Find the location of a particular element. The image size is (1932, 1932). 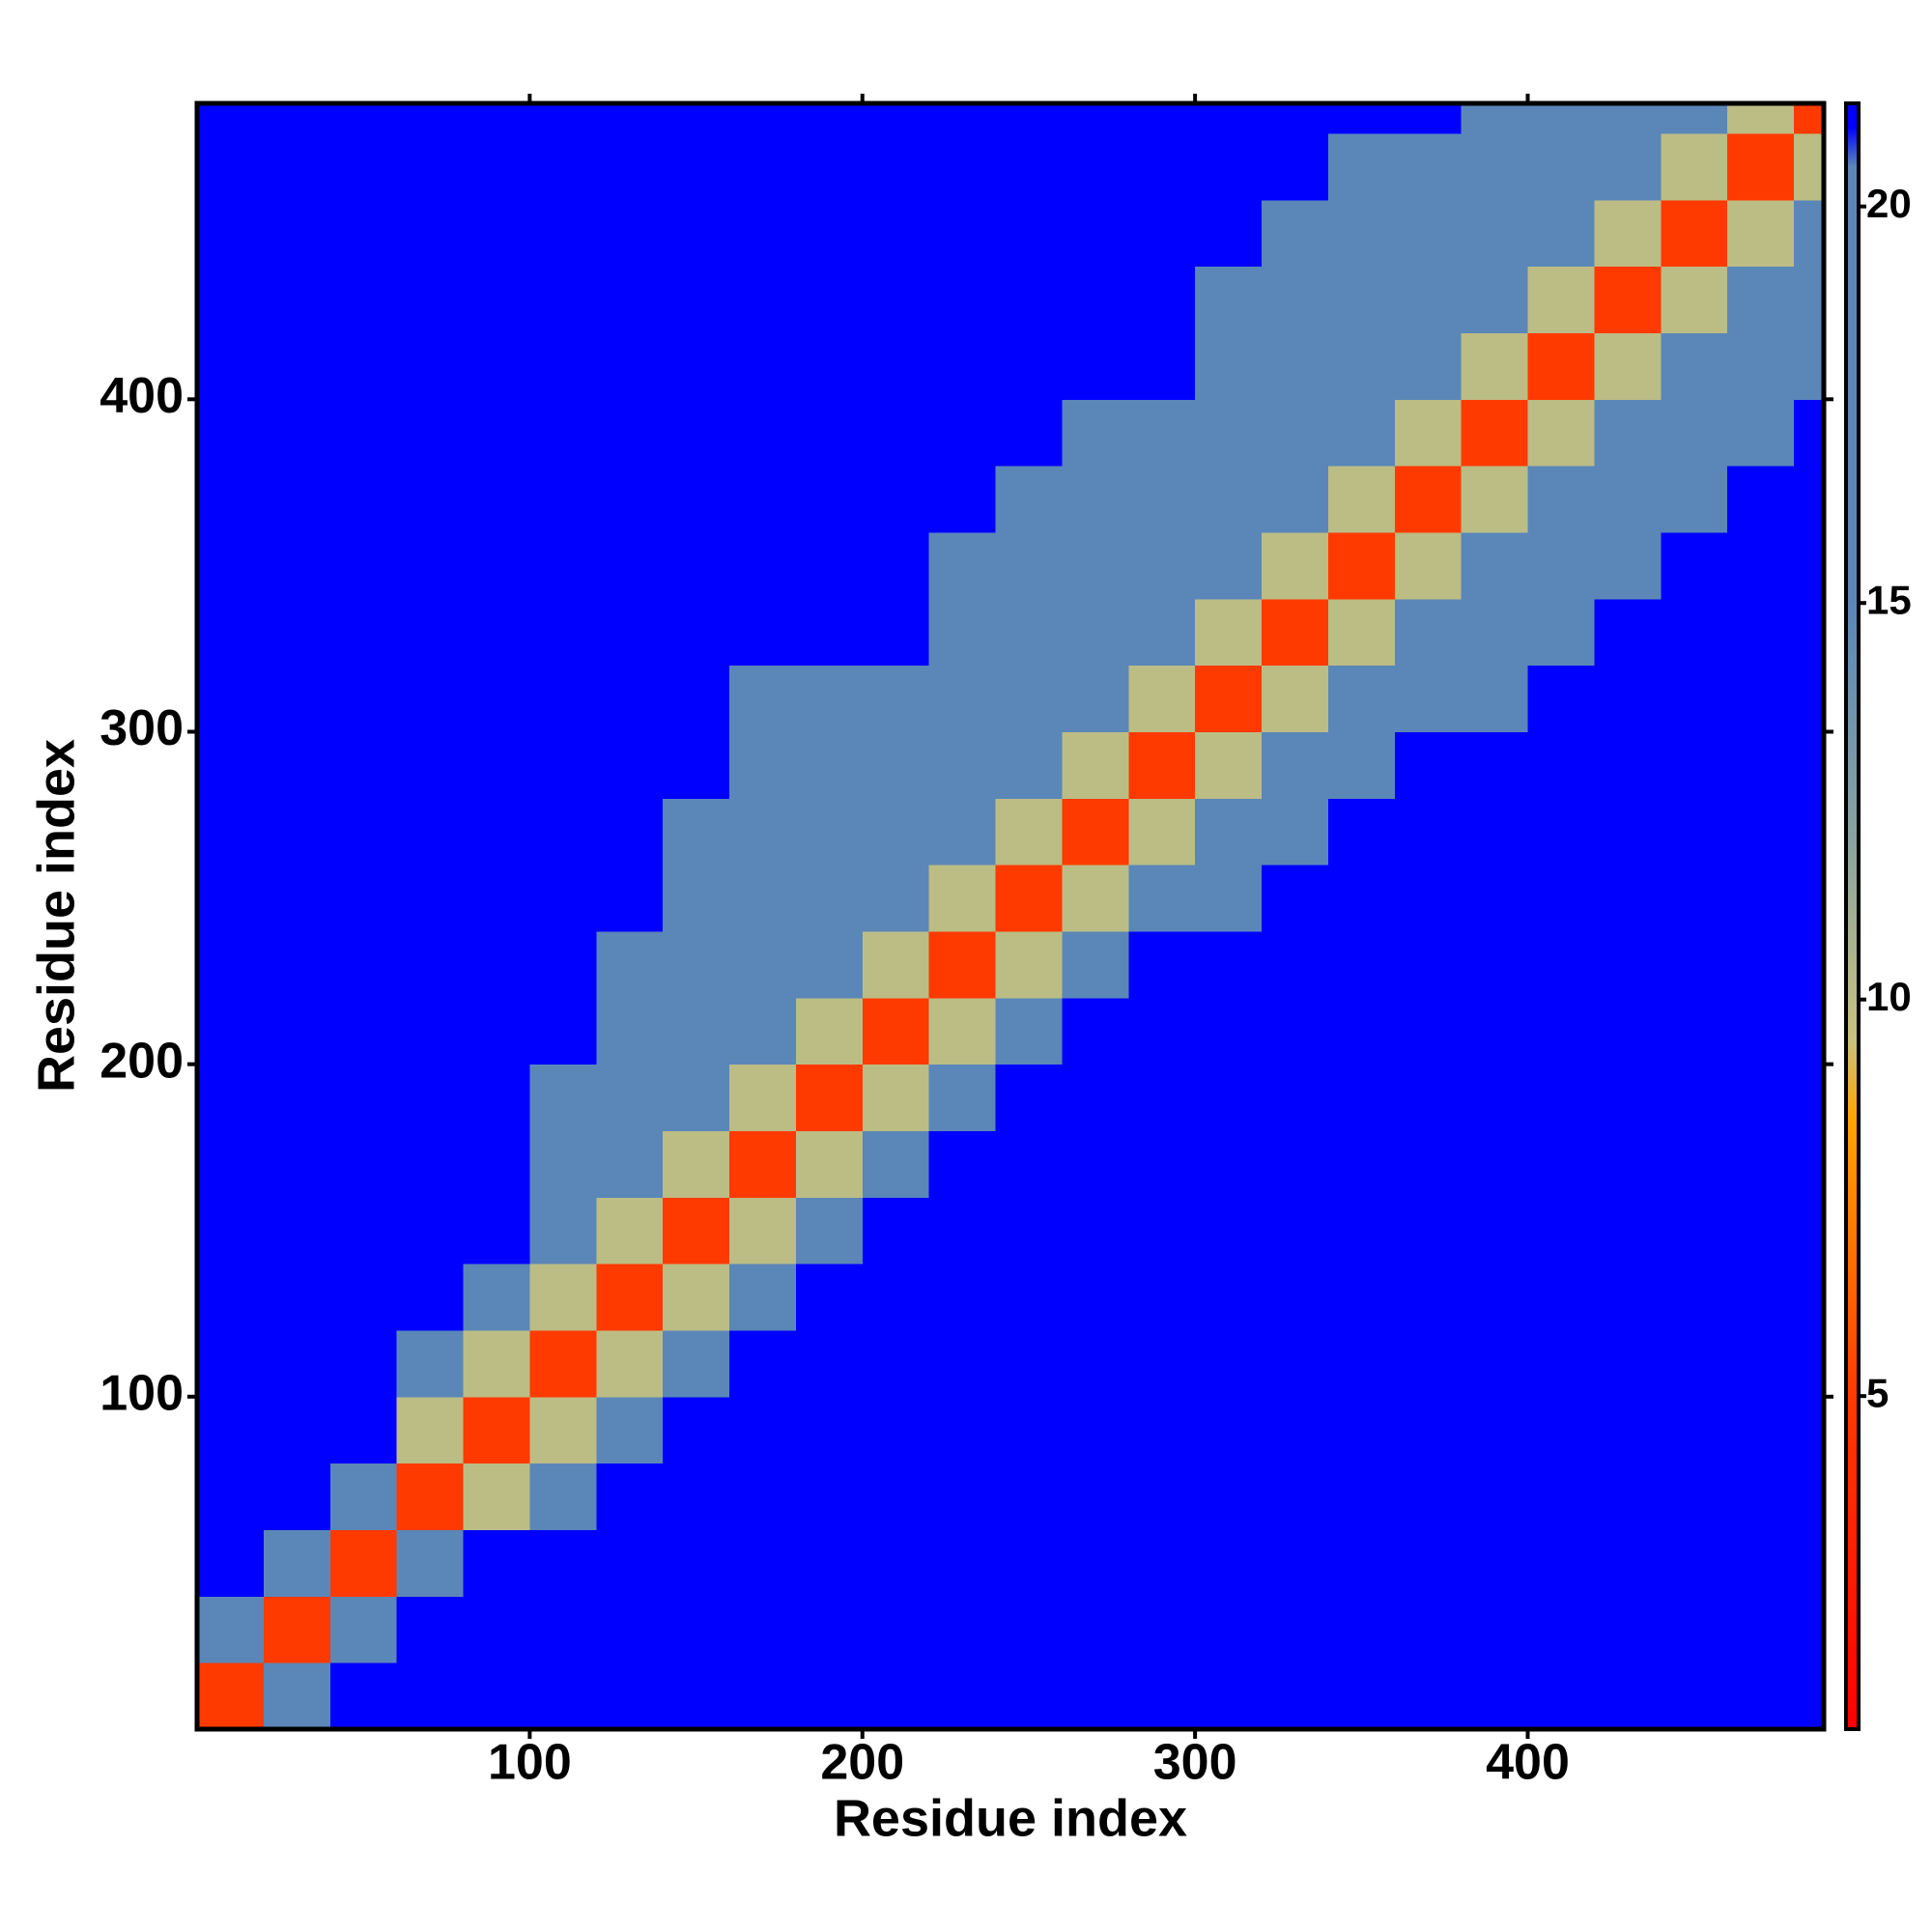

x-tick-label: 200 is located at coordinates (862, 1763).